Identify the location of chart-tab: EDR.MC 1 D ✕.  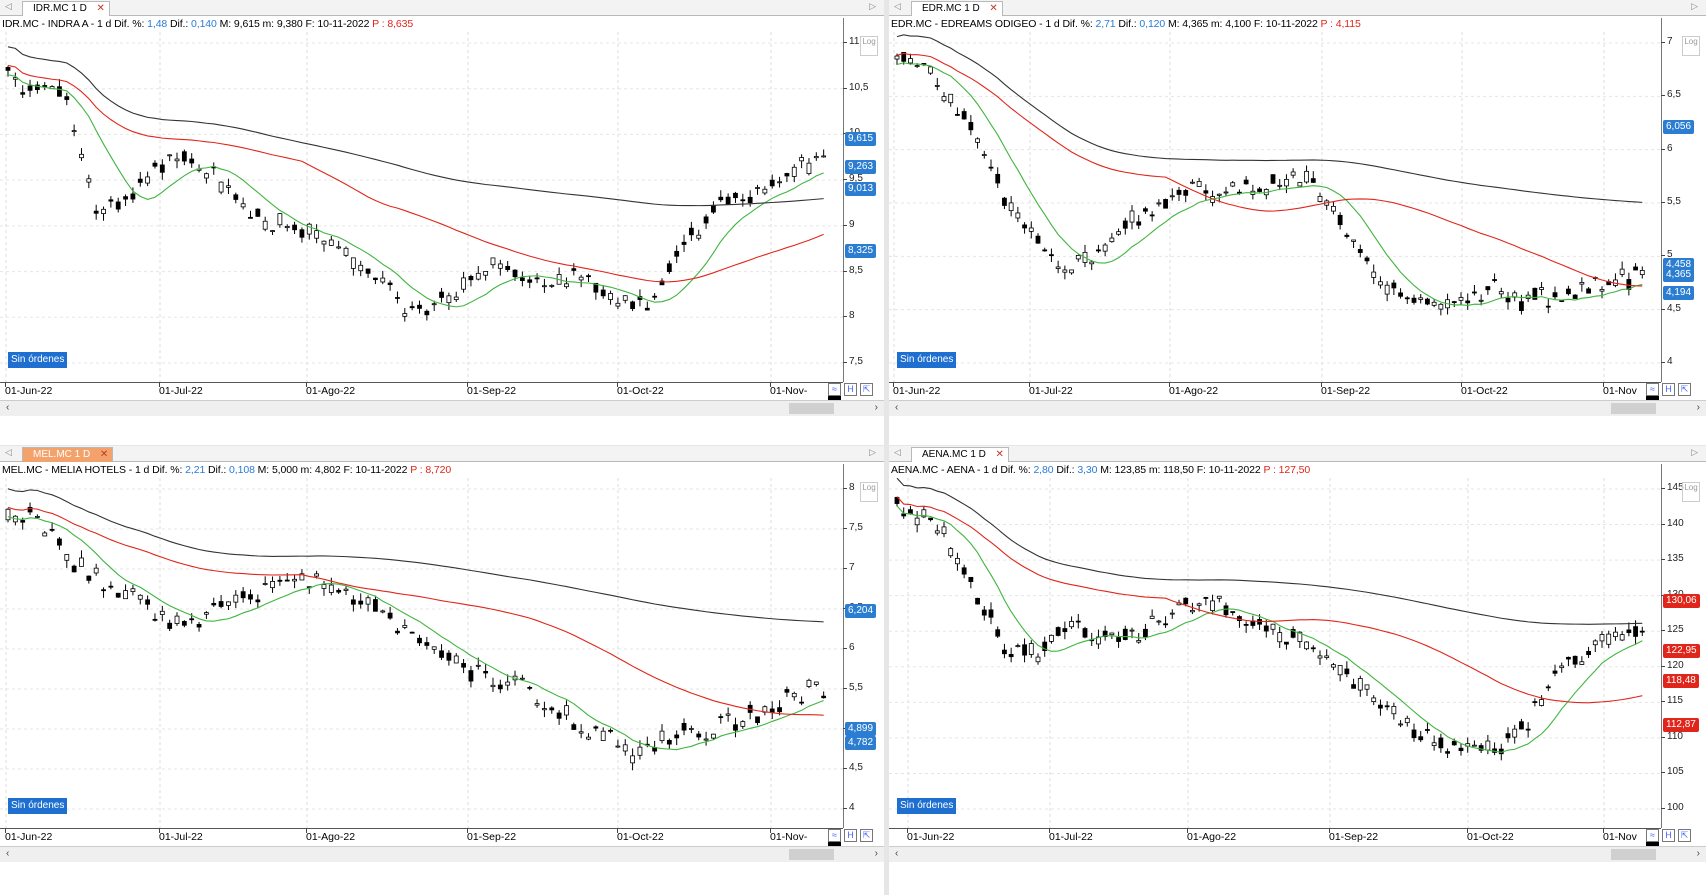
(957, 8).